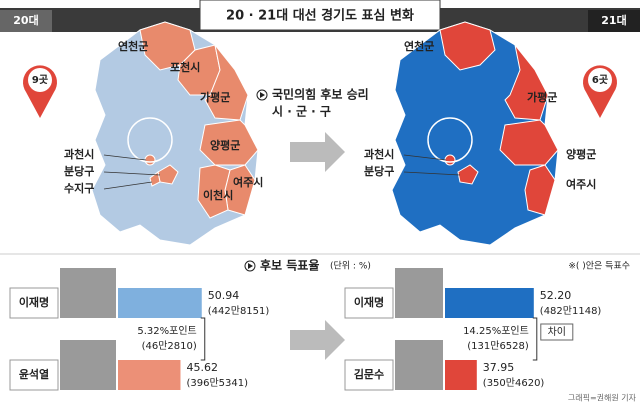 This screenshot has height=407, width=640. What do you see at coordinates (40, 80) in the screenshot?
I see `pin-label: 9곳` at bounding box center [40, 80].